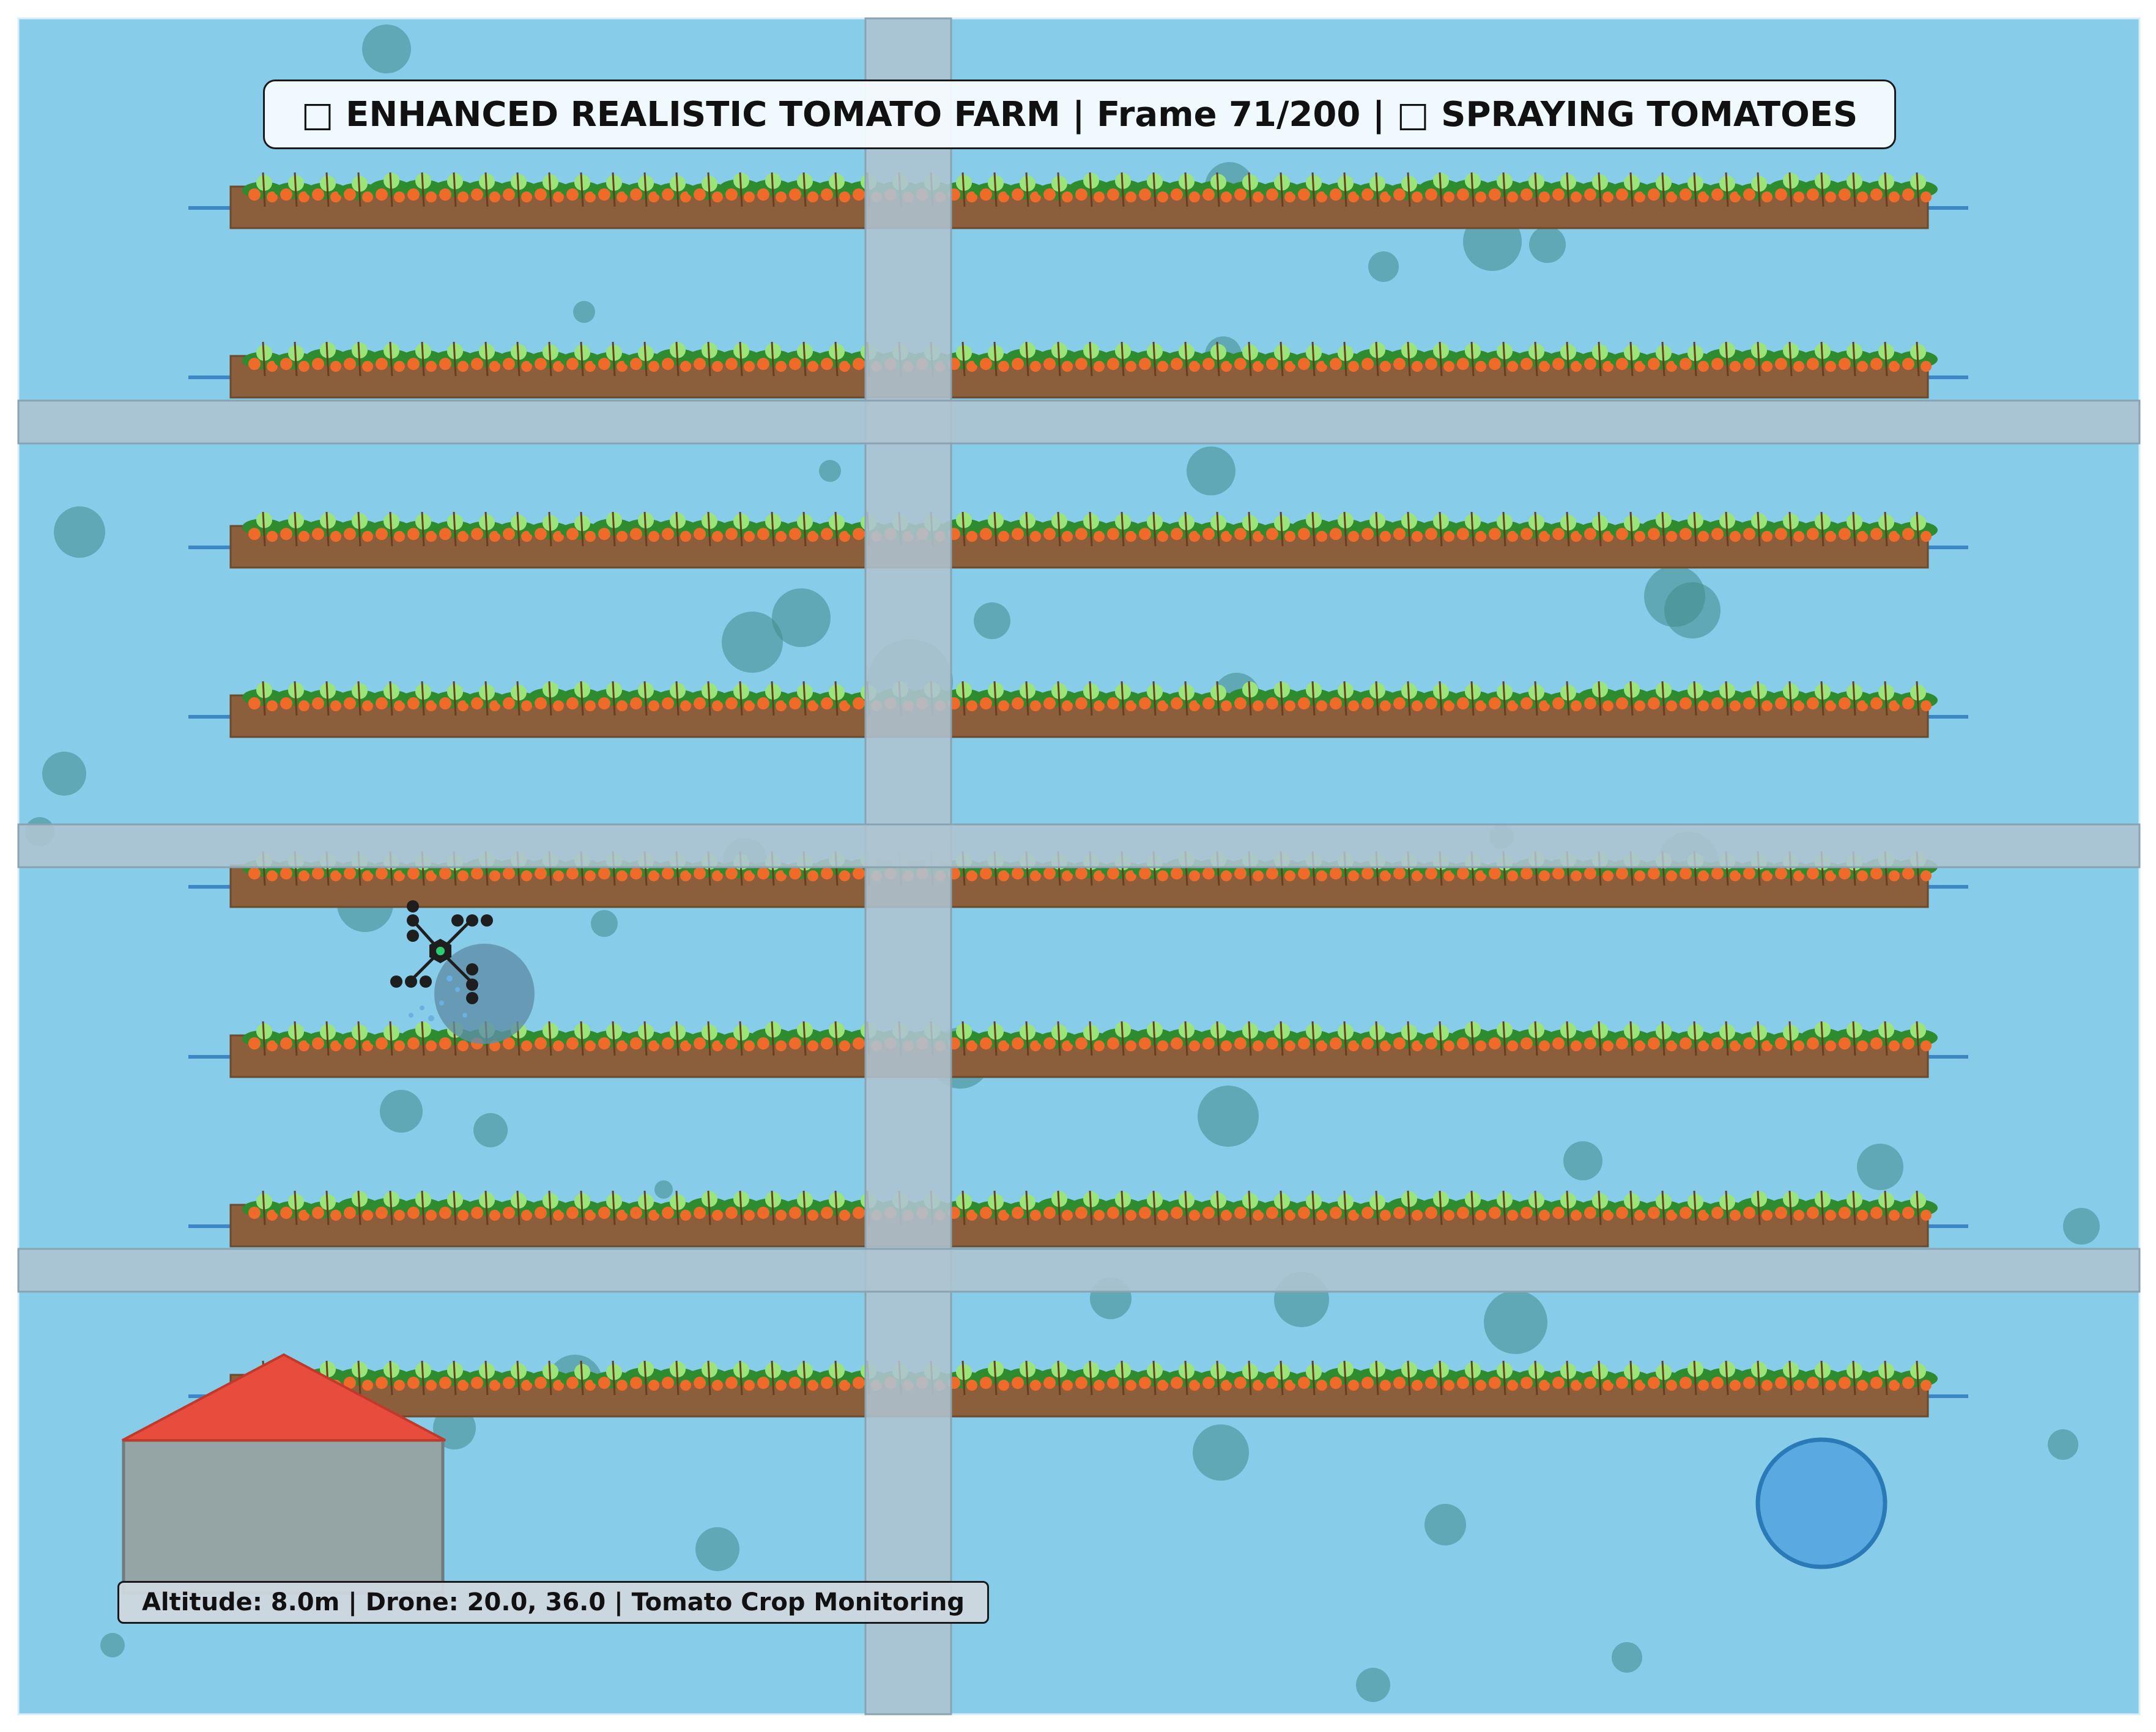  What do you see at coordinates (283, 1516) in the screenshot?
I see `barn-wall` at bounding box center [283, 1516].